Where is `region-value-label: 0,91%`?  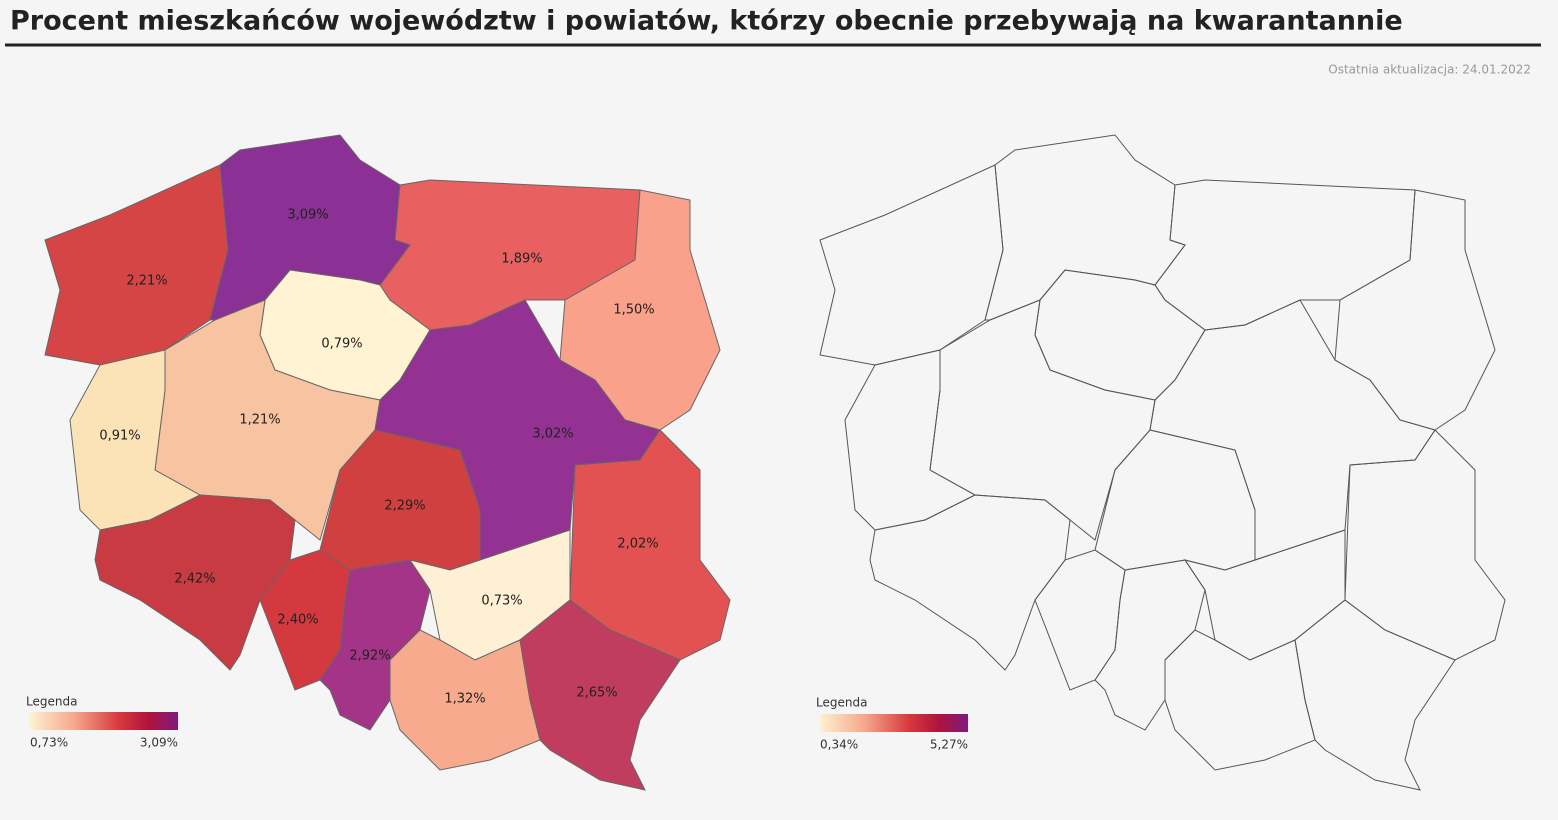
region-value-label: 0,91% is located at coordinates (119, 436).